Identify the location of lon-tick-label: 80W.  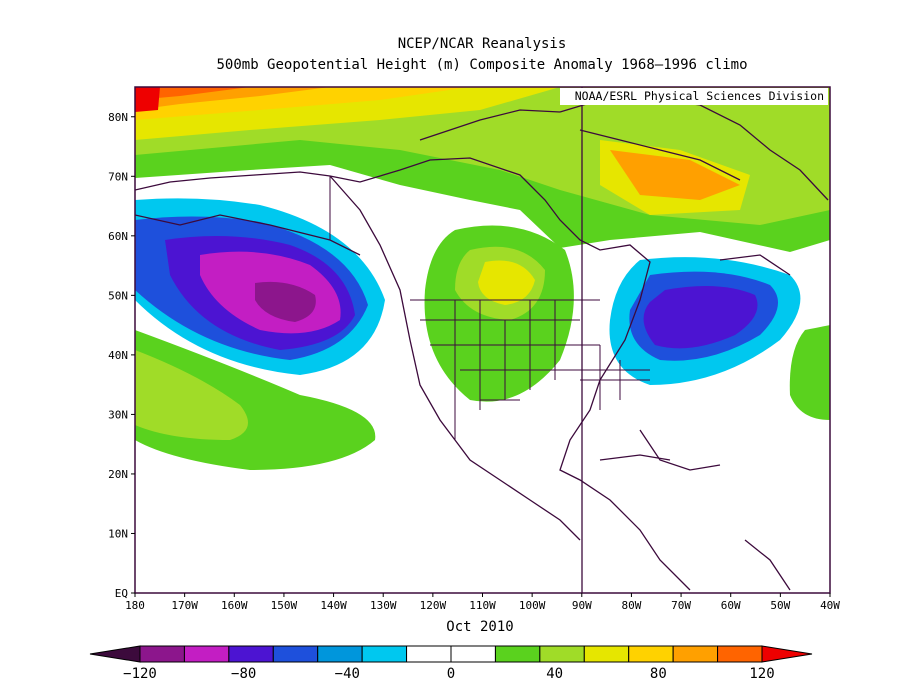
(631, 605).